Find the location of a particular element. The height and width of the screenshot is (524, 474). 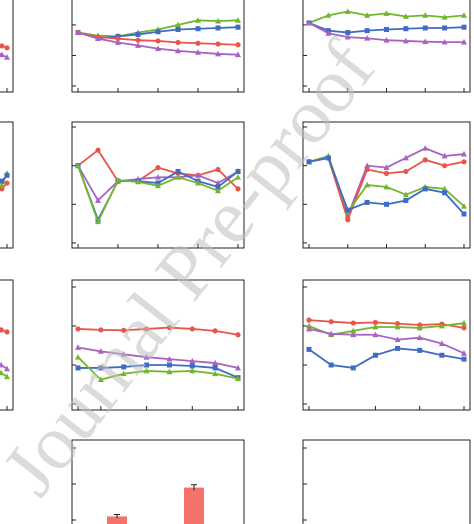

chart-panel-c-mid-f is located at coordinates (158, 481).